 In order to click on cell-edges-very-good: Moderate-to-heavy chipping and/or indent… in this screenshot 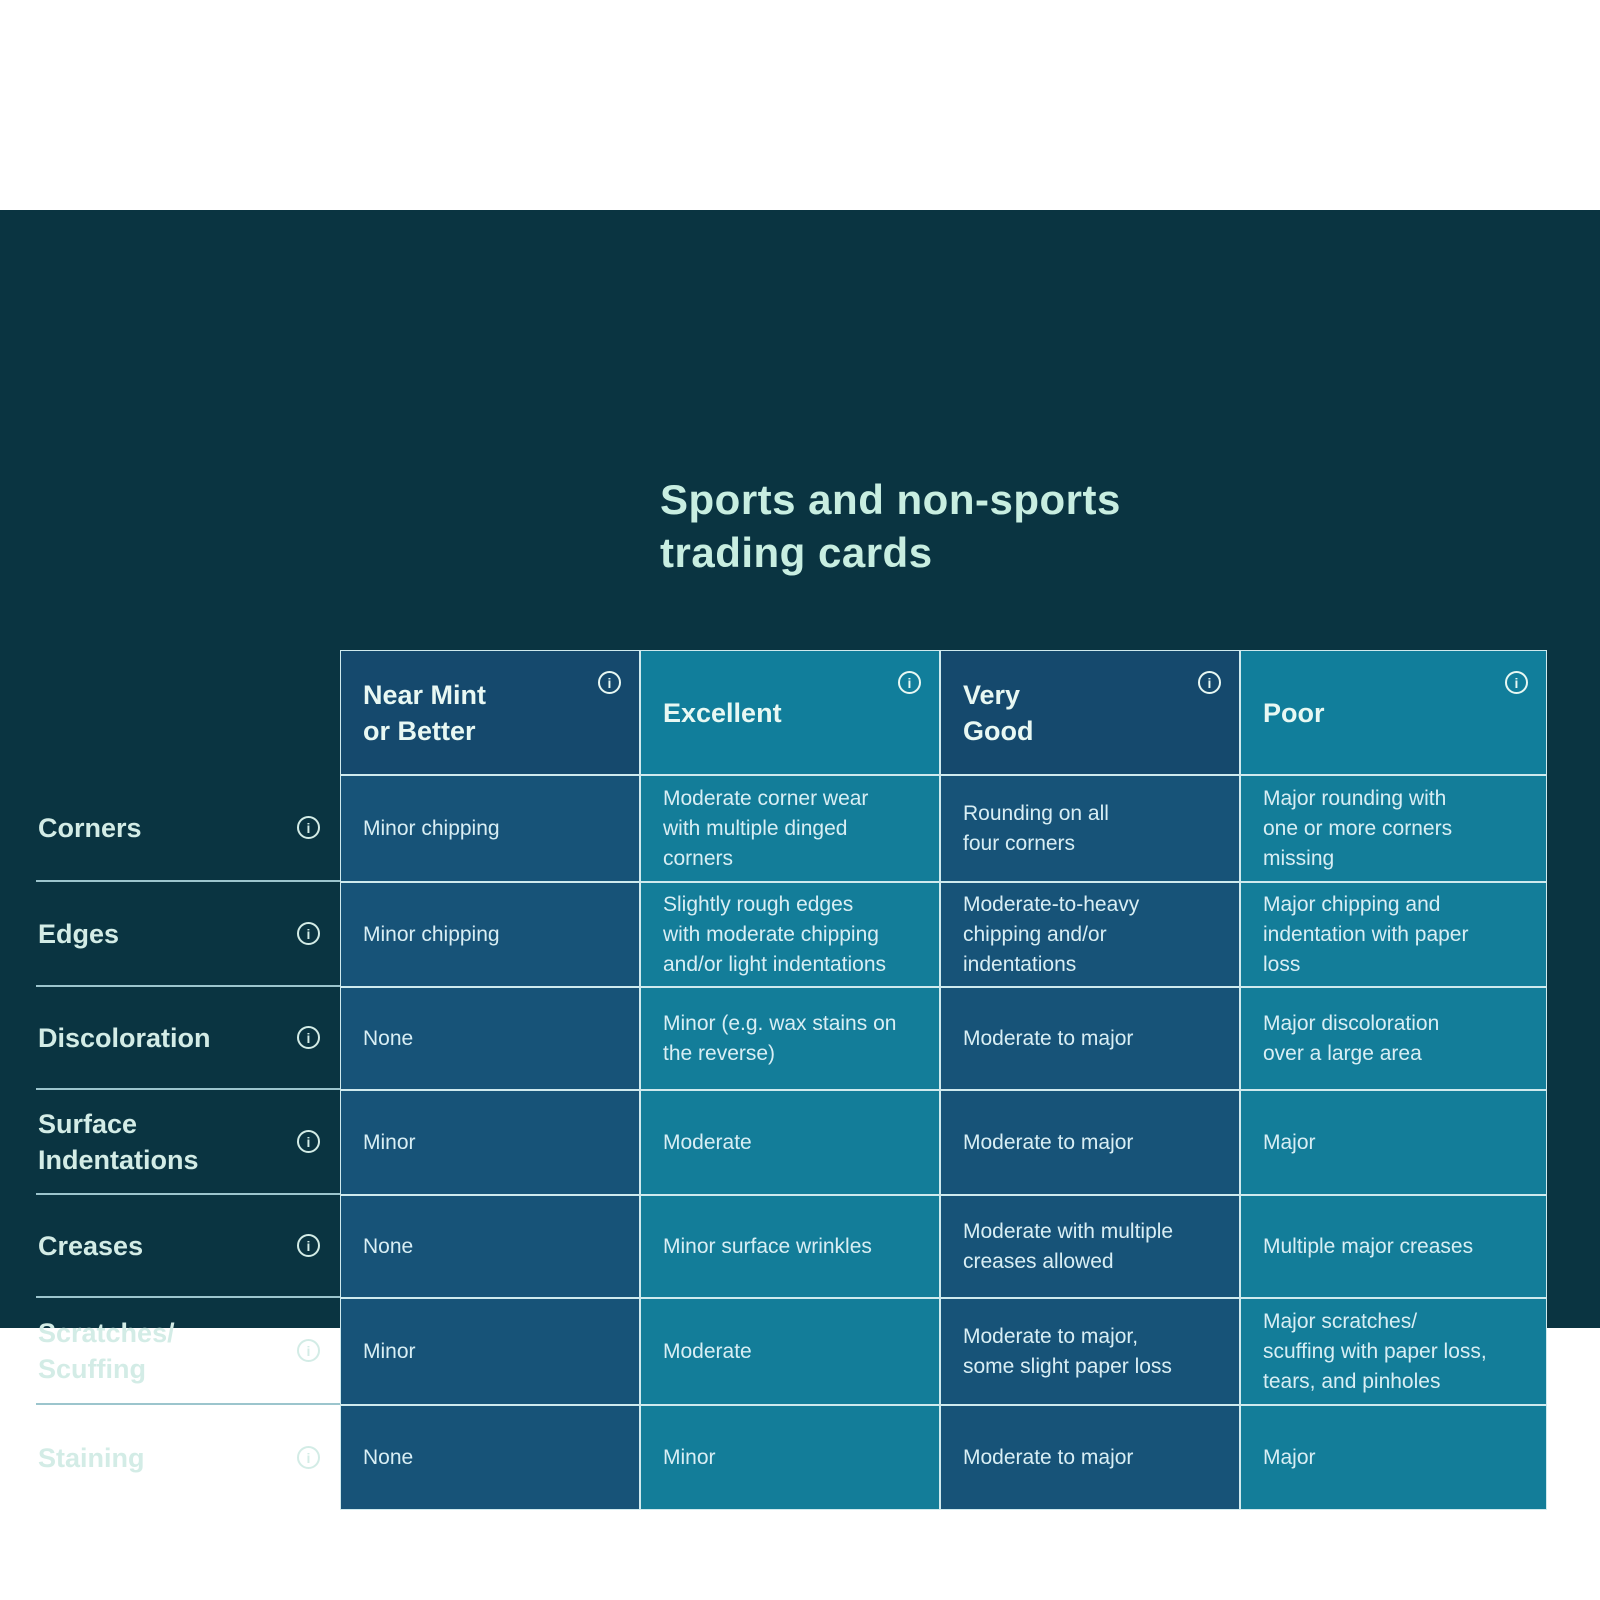, I will do `click(1090, 934)`.